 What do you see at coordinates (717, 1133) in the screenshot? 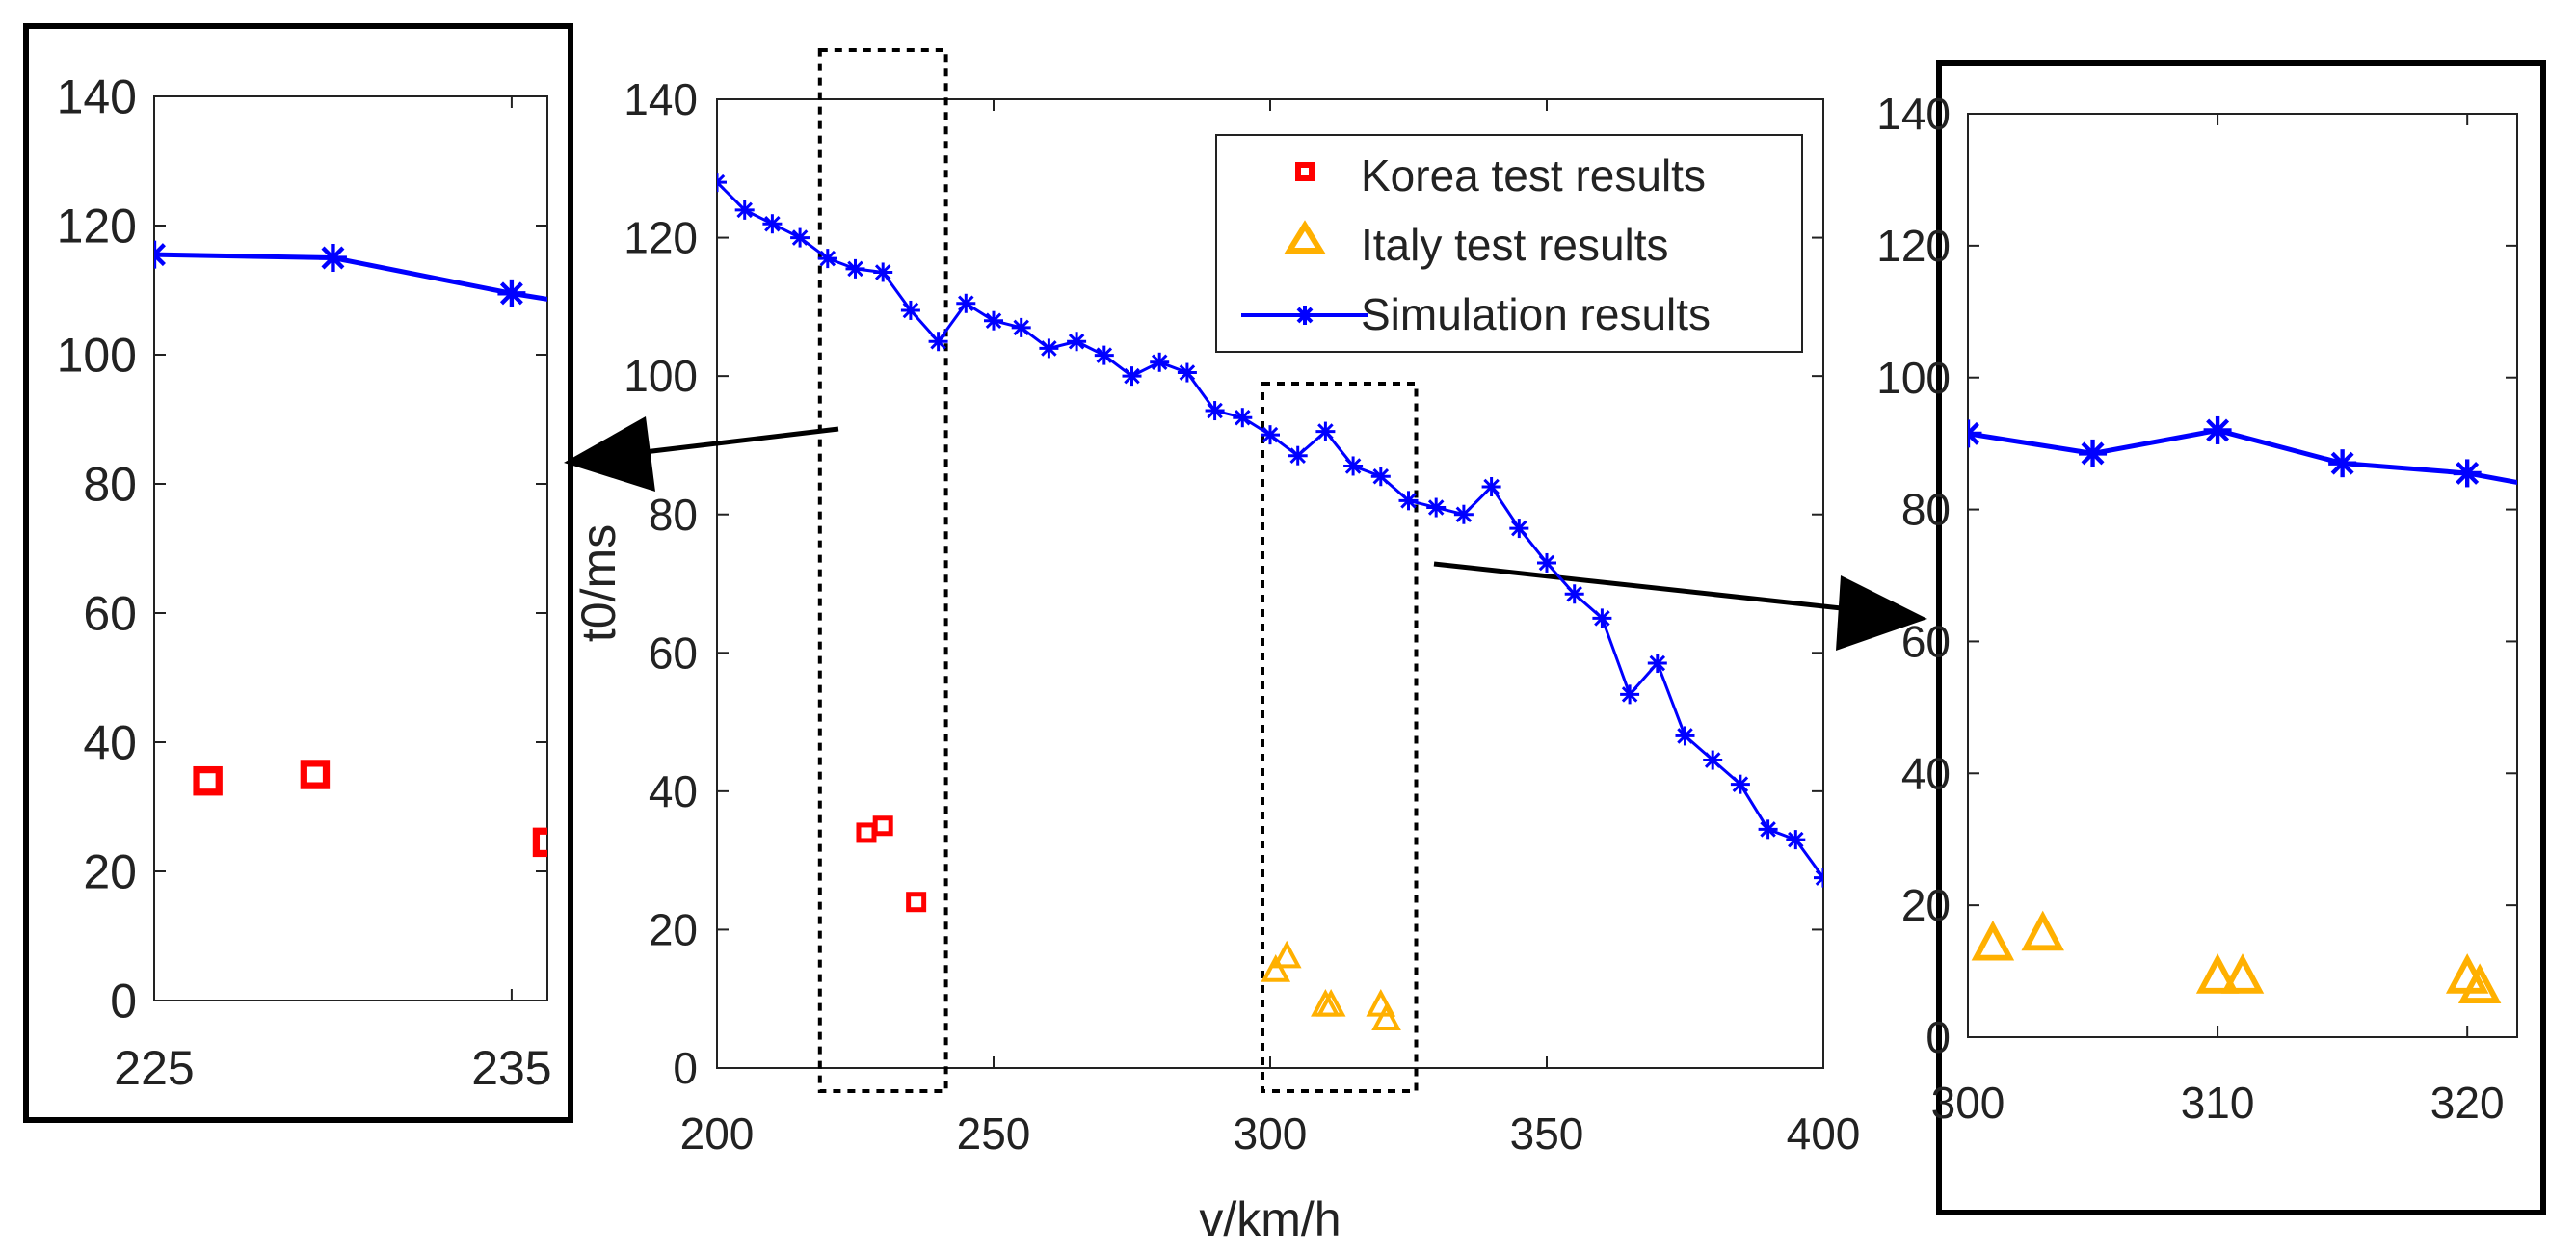
I see `x-tick-label: 200` at bounding box center [717, 1133].